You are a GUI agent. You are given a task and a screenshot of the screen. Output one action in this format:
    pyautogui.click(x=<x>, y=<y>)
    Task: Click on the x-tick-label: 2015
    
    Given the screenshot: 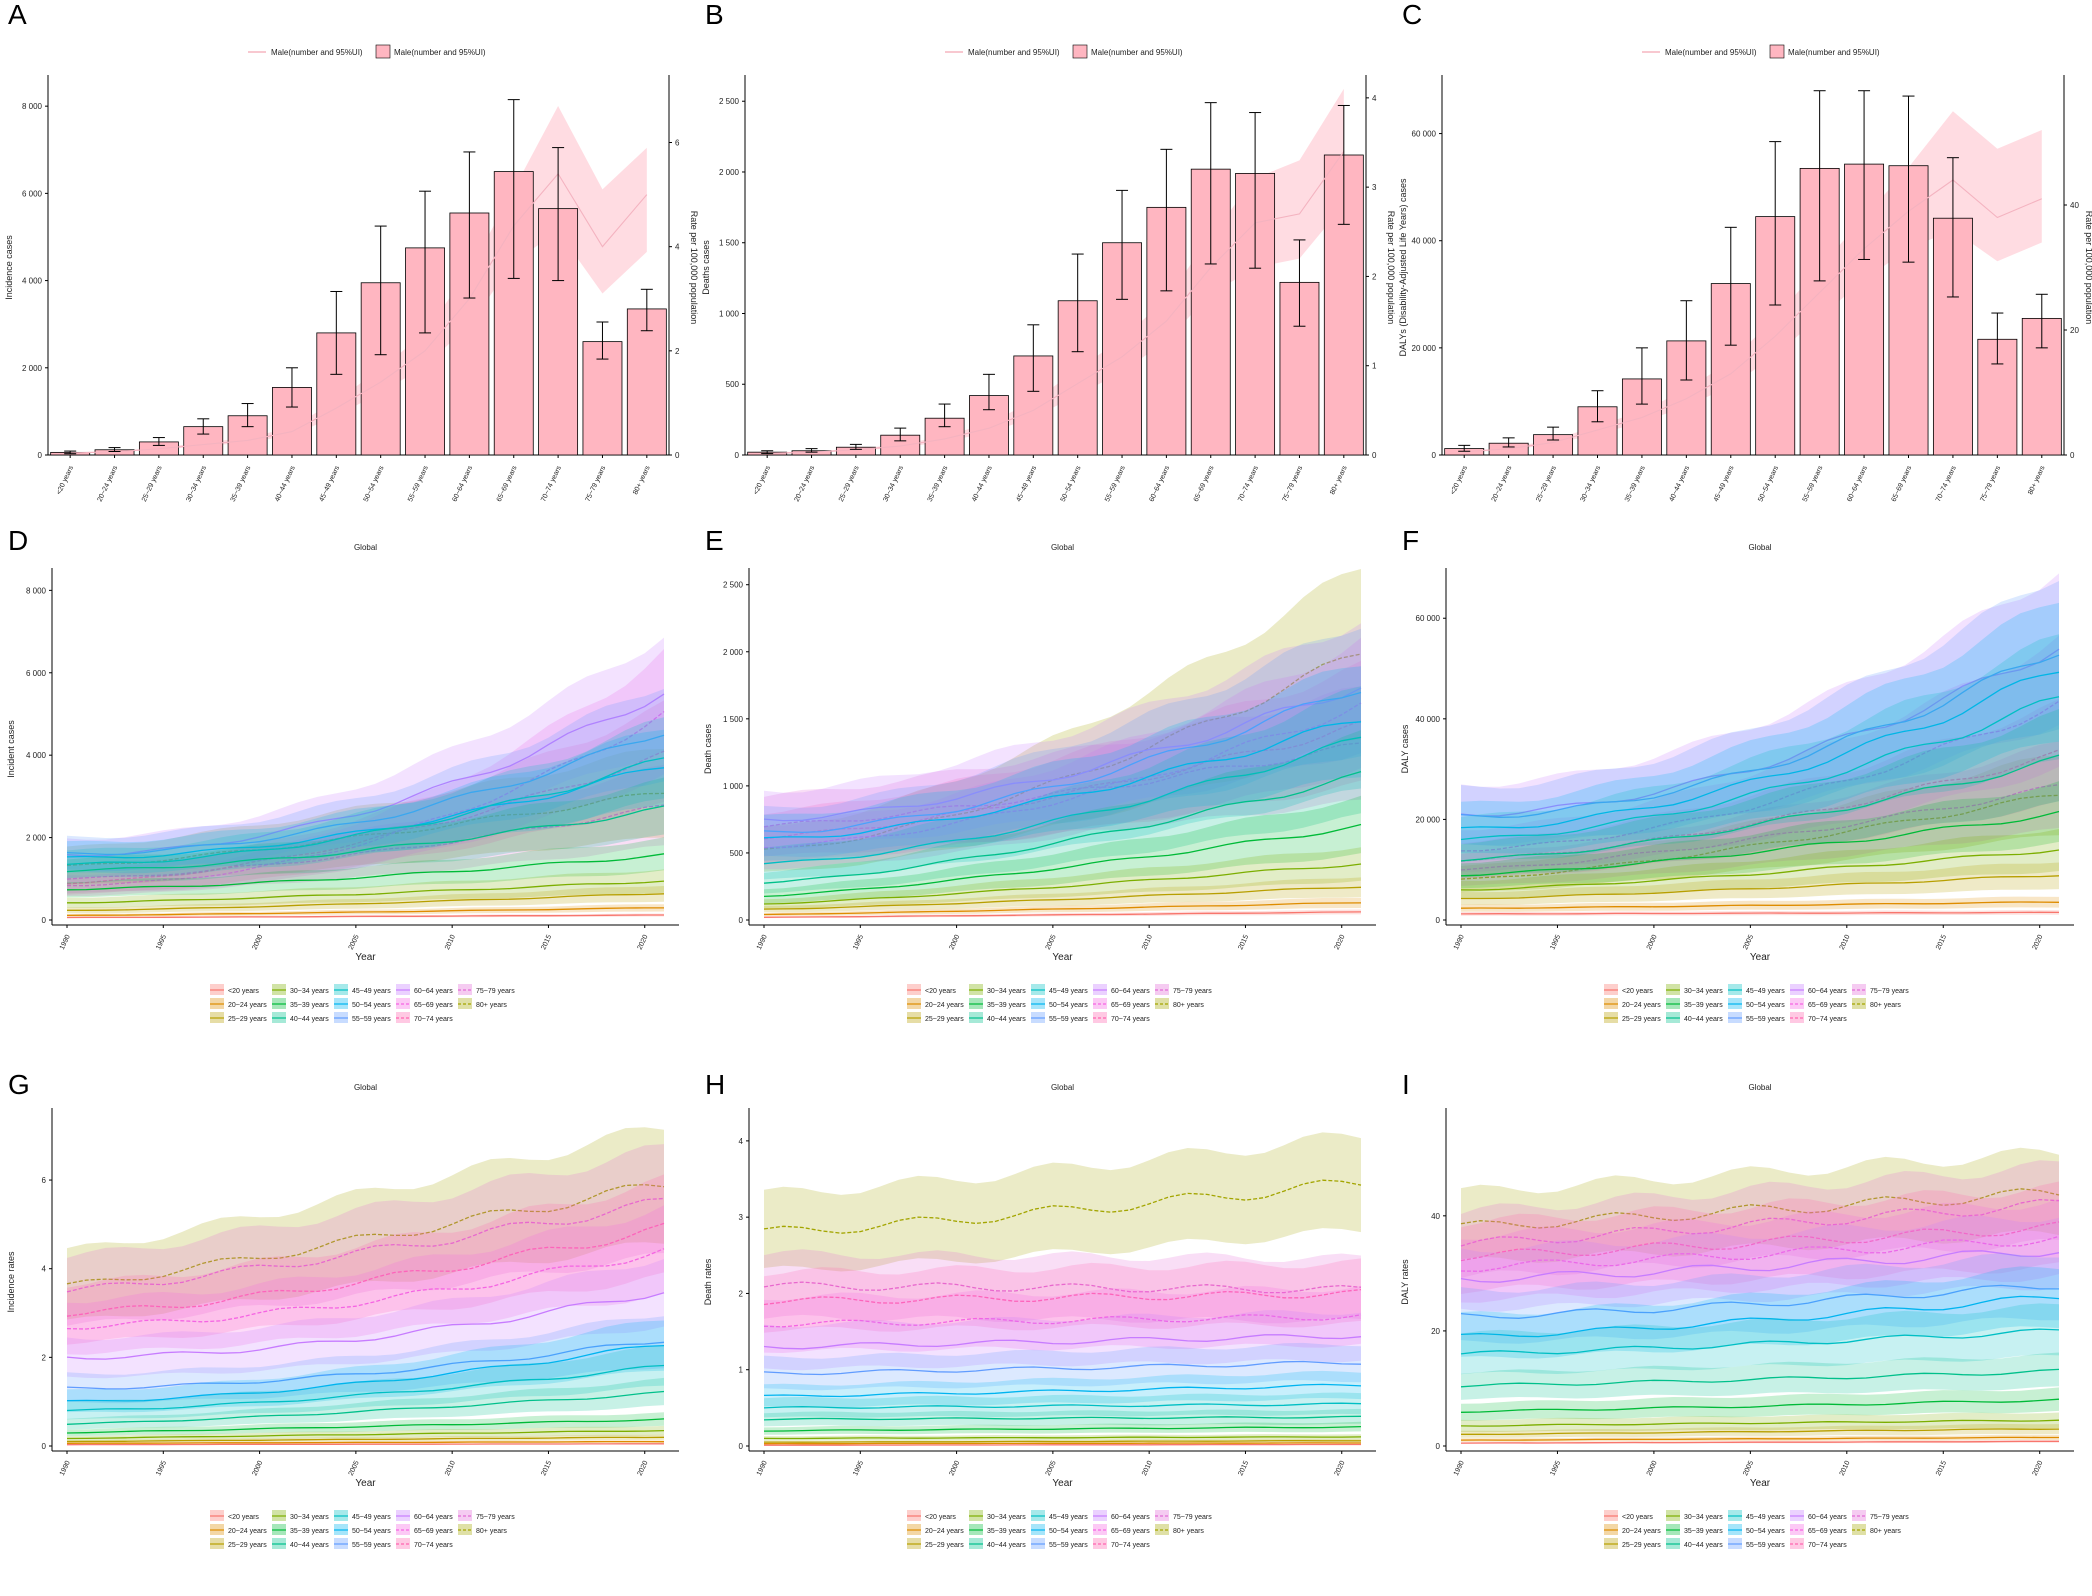 What is the action you would take?
    pyautogui.click(x=546, y=942)
    